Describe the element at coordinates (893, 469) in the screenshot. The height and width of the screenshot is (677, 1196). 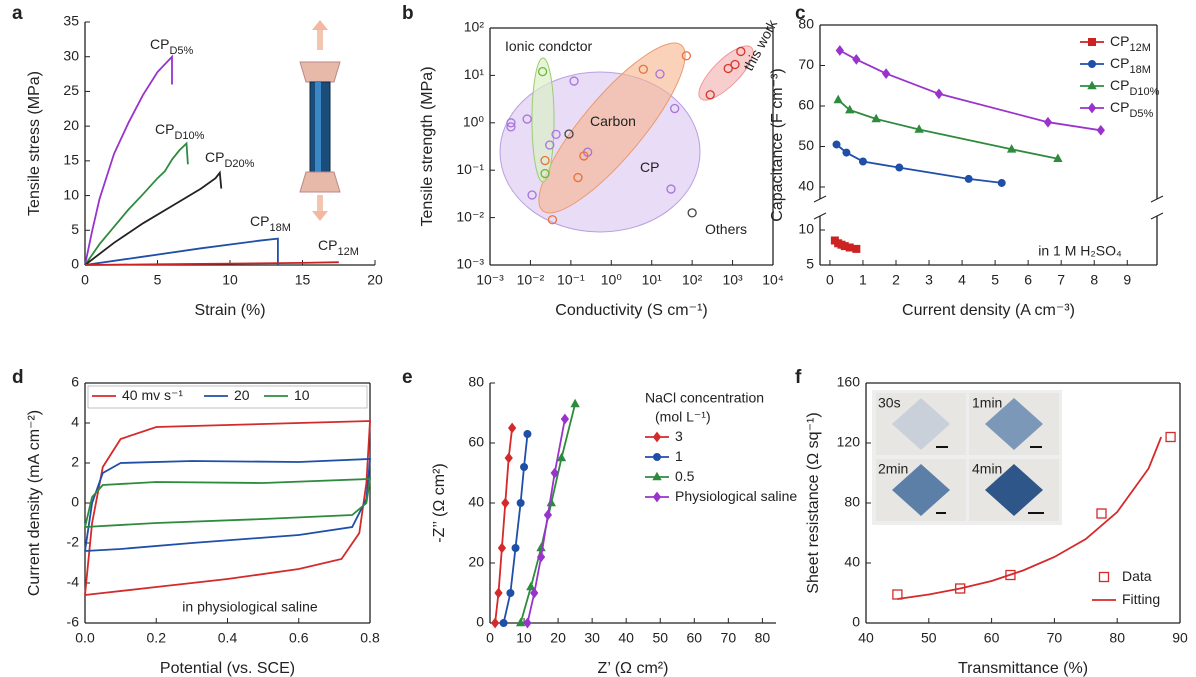
I see `inset-label: 2min` at that location.